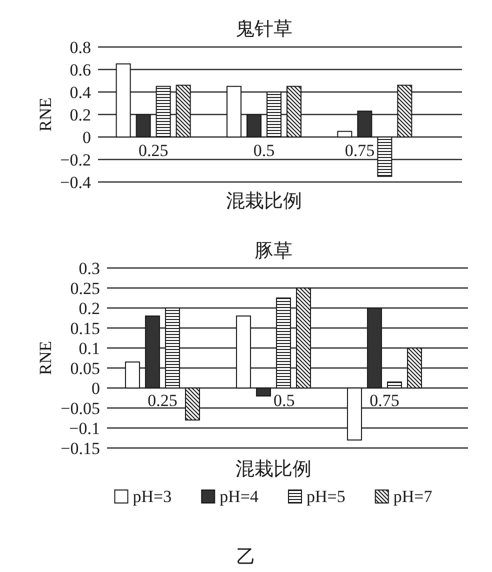  What do you see at coordinates (89, 348) in the screenshot?
I see `y-tick-label: 0.1` at bounding box center [89, 348].